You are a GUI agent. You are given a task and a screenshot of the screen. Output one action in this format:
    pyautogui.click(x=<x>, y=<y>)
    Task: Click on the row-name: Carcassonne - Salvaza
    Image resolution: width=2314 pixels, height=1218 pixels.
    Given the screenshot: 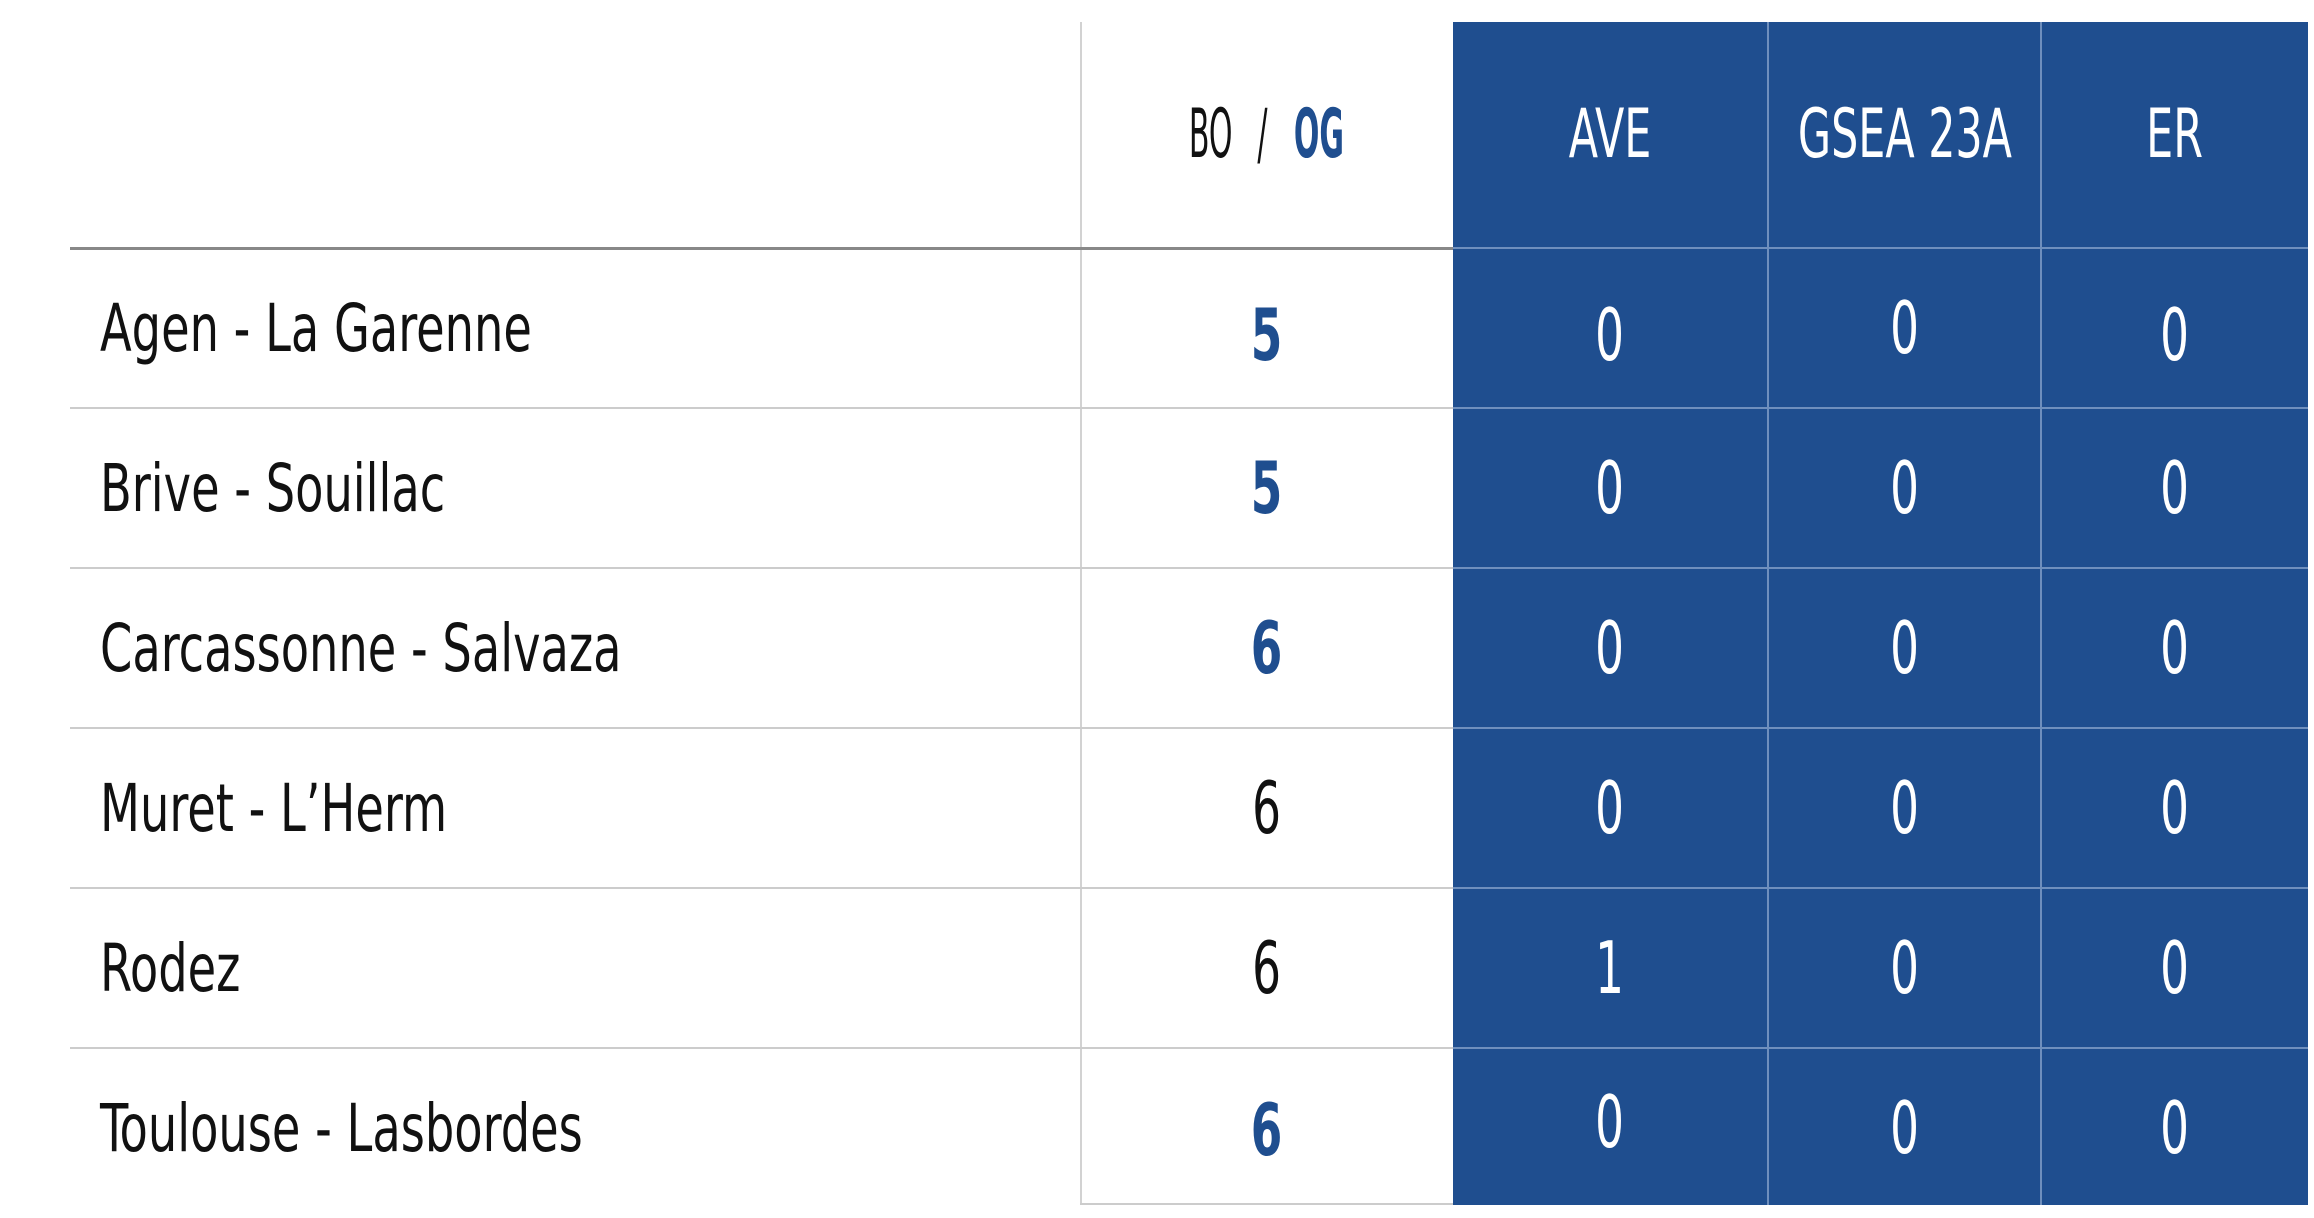 What is the action you would take?
    pyautogui.click(x=361, y=648)
    